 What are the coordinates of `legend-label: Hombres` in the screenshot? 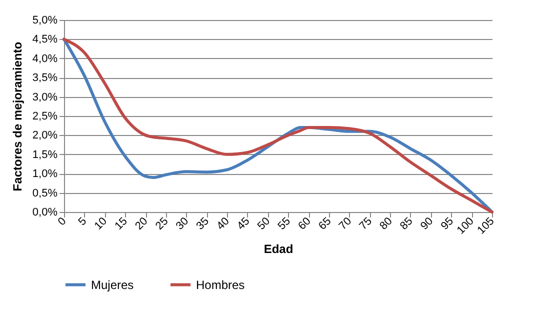 It's located at (220, 285).